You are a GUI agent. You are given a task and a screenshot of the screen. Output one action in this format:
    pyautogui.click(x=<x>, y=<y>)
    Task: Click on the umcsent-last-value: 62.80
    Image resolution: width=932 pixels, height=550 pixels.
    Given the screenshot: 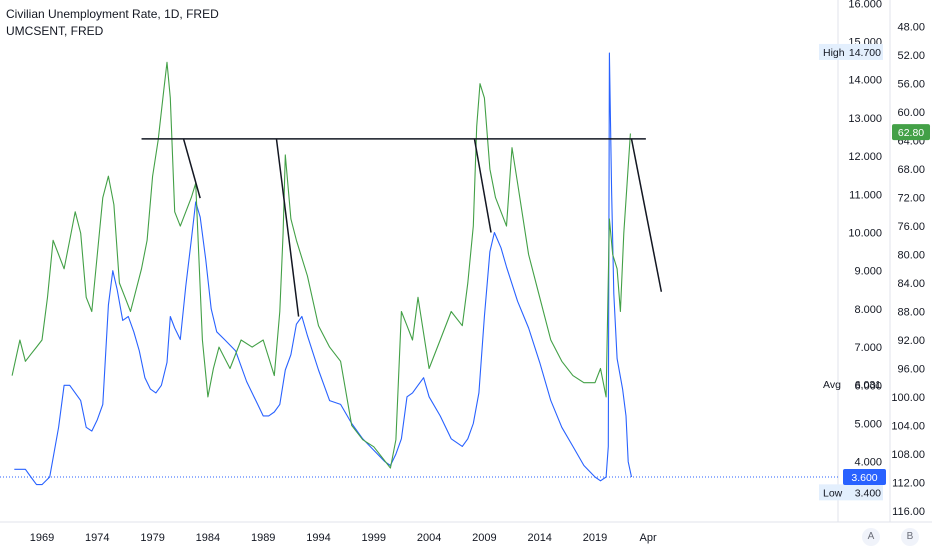 What is the action you would take?
    pyautogui.click(x=911, y=133)
    